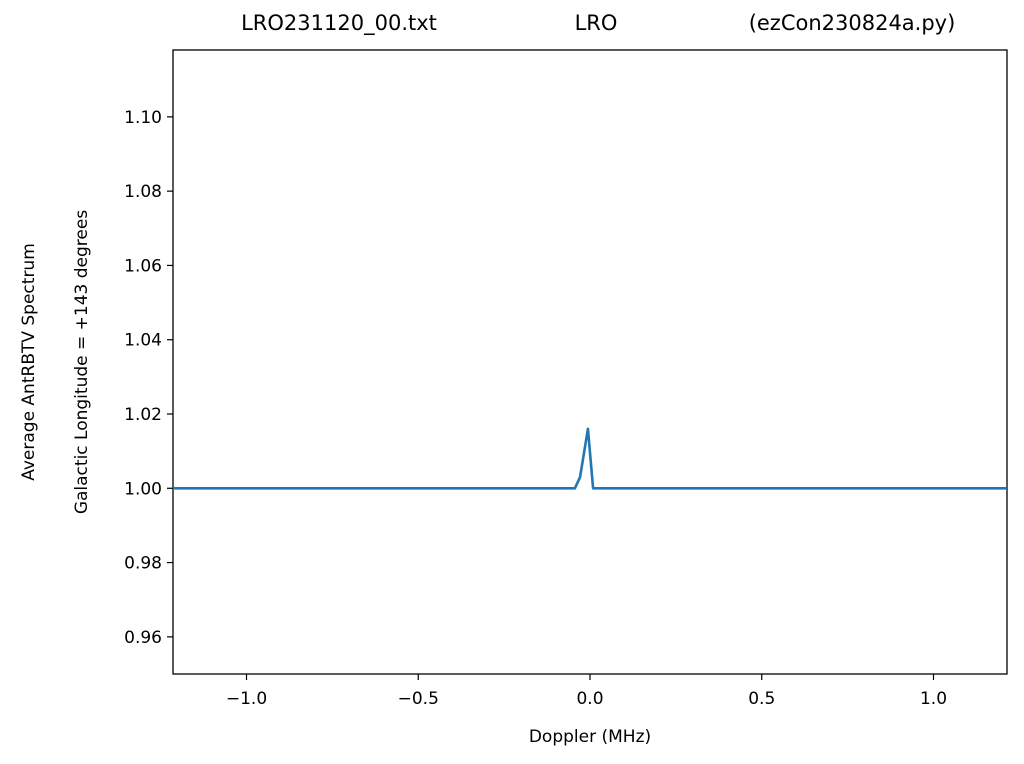  Describe the element at coordinates (339, 23) in the screenshot. I see `chart-title-left: LRO231120_00.txt` at that location.